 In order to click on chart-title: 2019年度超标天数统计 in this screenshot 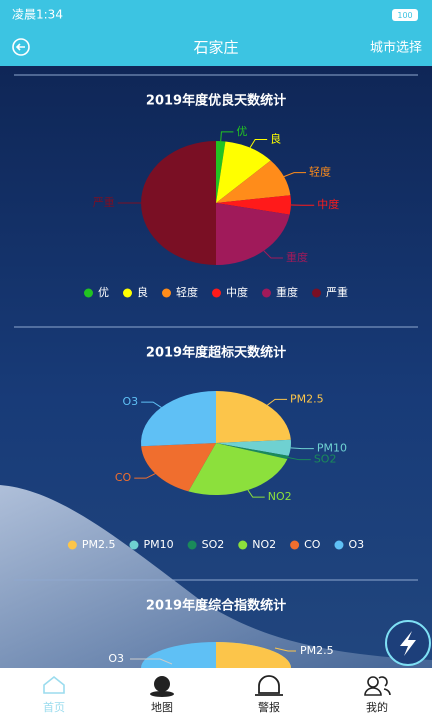, I will do `click(216, 353)`.